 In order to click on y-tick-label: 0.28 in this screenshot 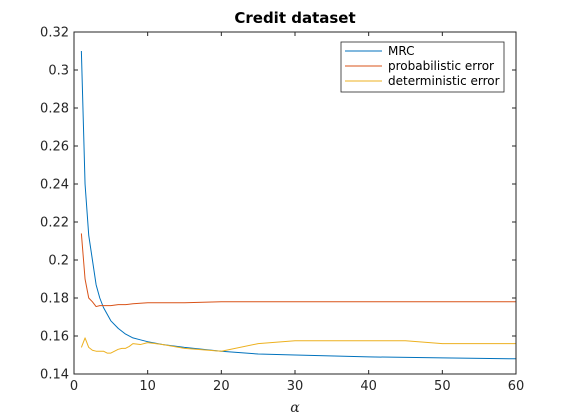, I will do `click(54, 109)`.